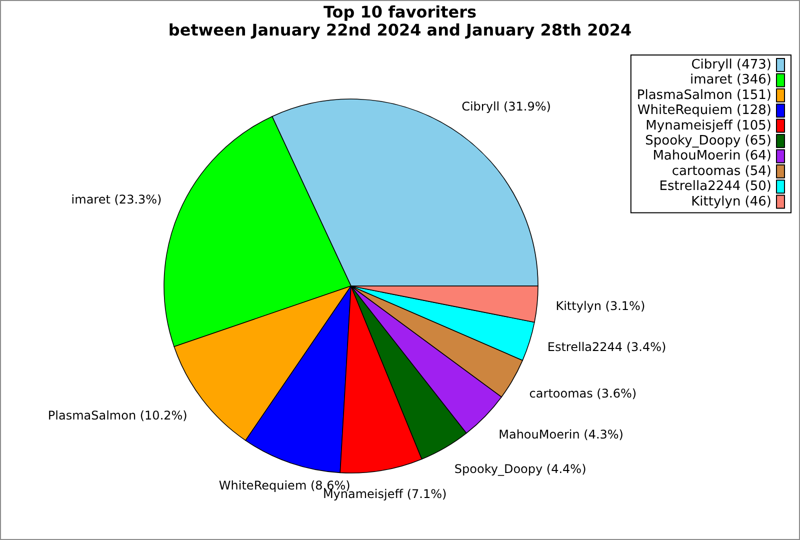 The width and height of the screenshot is (800, 540). Describe the element at coordinates (715, 186) in the screenshot. I see `legend-label: Estrella2244 (50)` at that location.